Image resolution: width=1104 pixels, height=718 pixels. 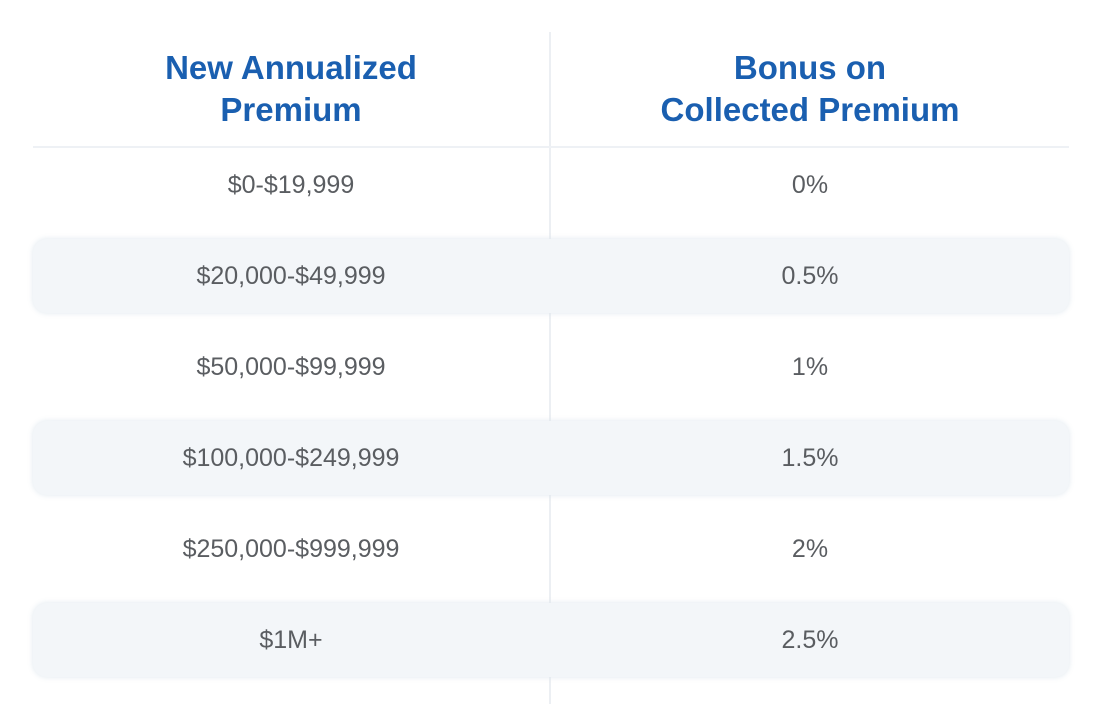 I want to click on table-row: $100,000-$249,999 1.5%, so click(x=551, y=458).